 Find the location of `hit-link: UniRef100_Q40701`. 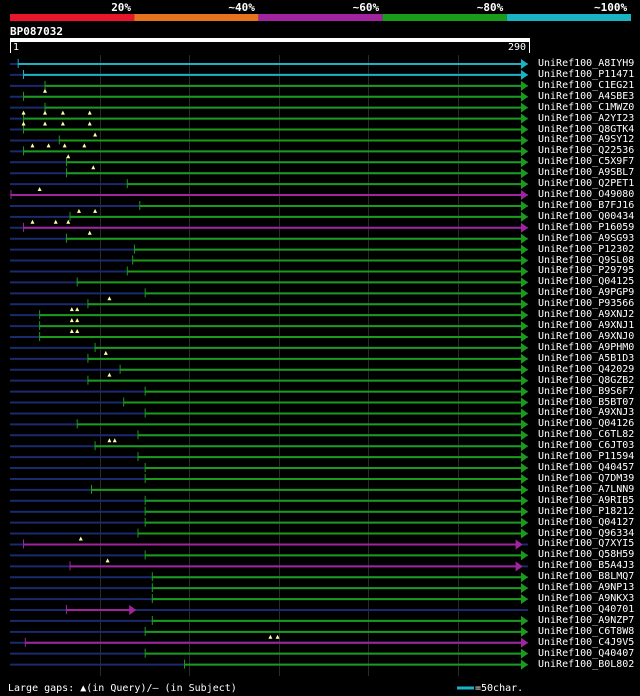

hit-link: UniRef100_Q40701 is located at coordinates (586, 609).